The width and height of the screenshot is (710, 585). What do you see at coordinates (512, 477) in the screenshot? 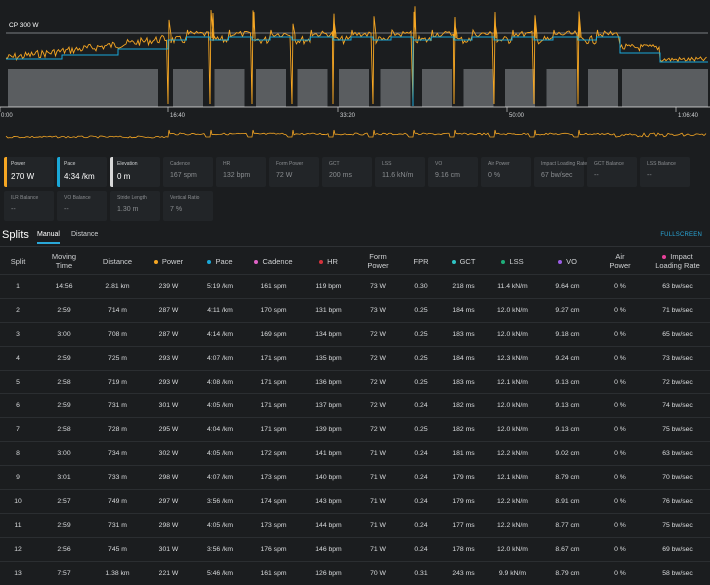
I see `table-cell: 12.1 kN/m` at bounding box center [512, 477].